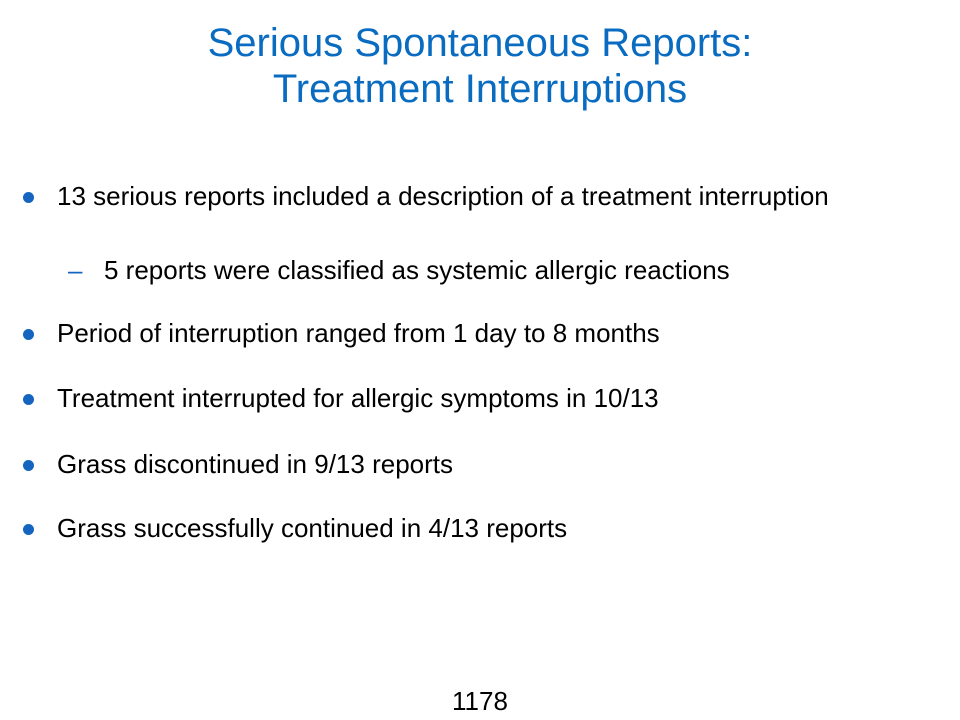 The height and width of the screenshot is (720, 960). I want to click on bullet-item-4: Grass discontinued in 9/13 reports, so click(470, 464).